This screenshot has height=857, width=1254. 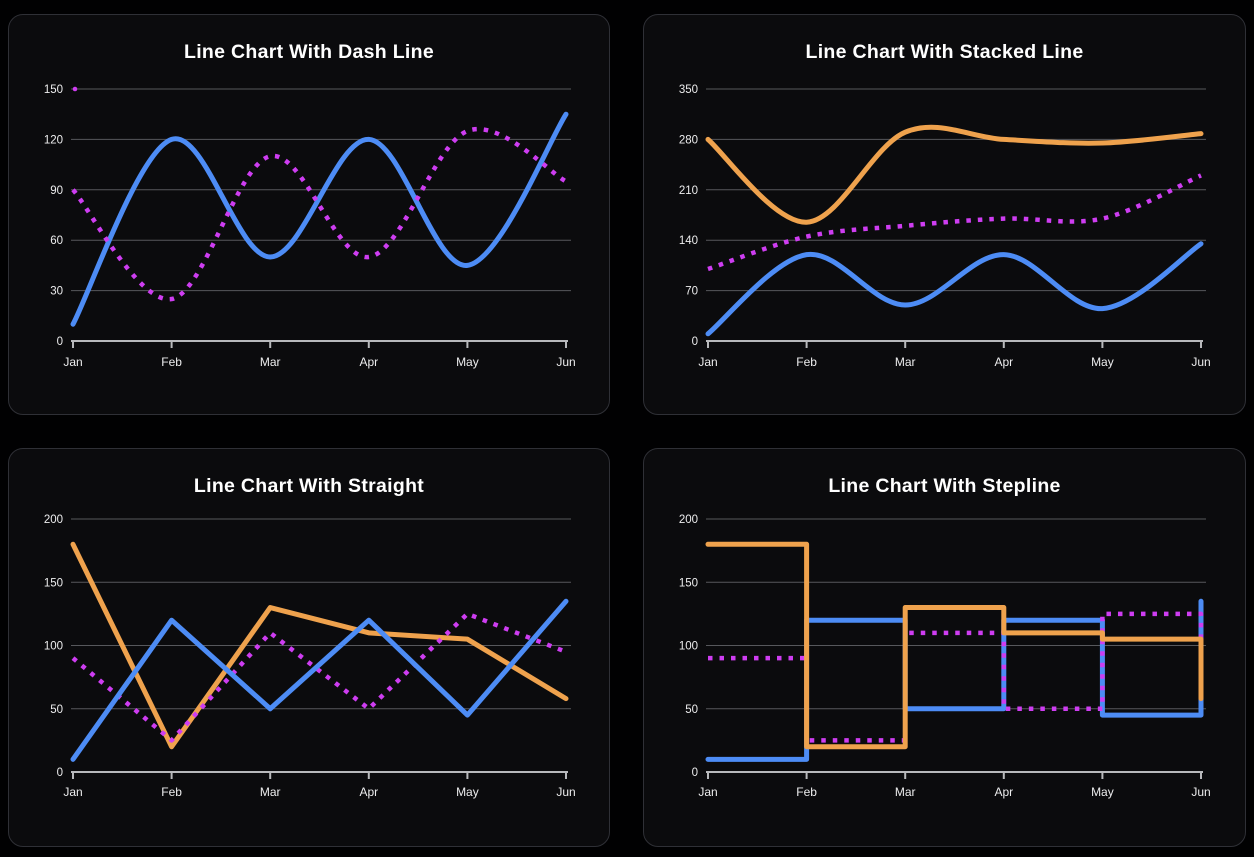 I want to click on chart-title: Line Chart With Dash Line, so click(x=308, y=52).